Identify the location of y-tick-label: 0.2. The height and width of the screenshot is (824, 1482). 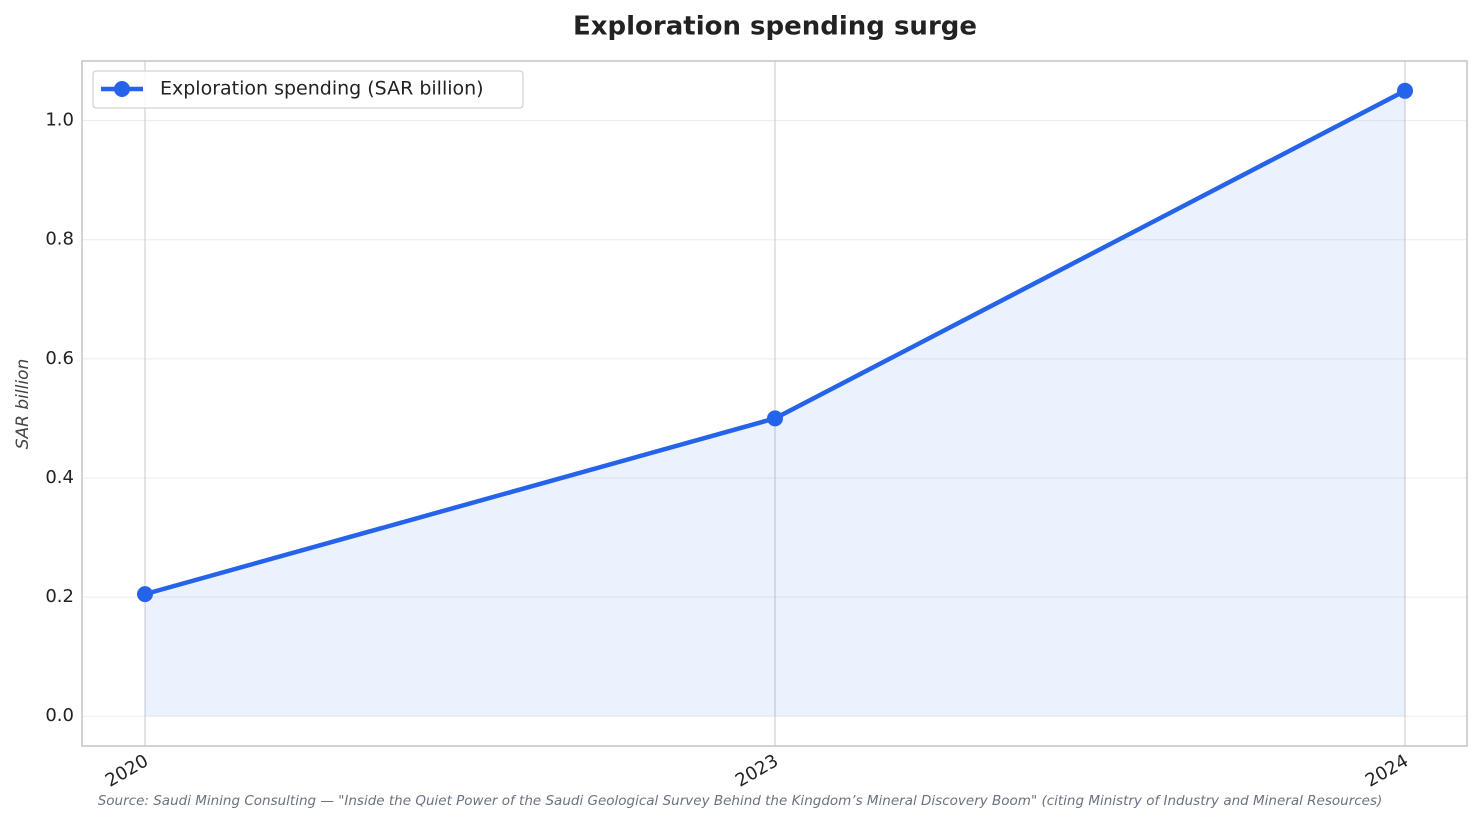
(59, 596).